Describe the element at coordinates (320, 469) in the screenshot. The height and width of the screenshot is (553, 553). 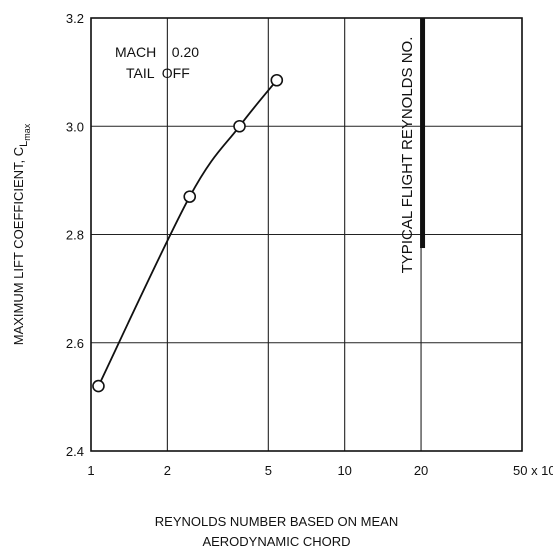
I see `x-tick-labels: 1 2 5 10 20 50 x 106` at that location.